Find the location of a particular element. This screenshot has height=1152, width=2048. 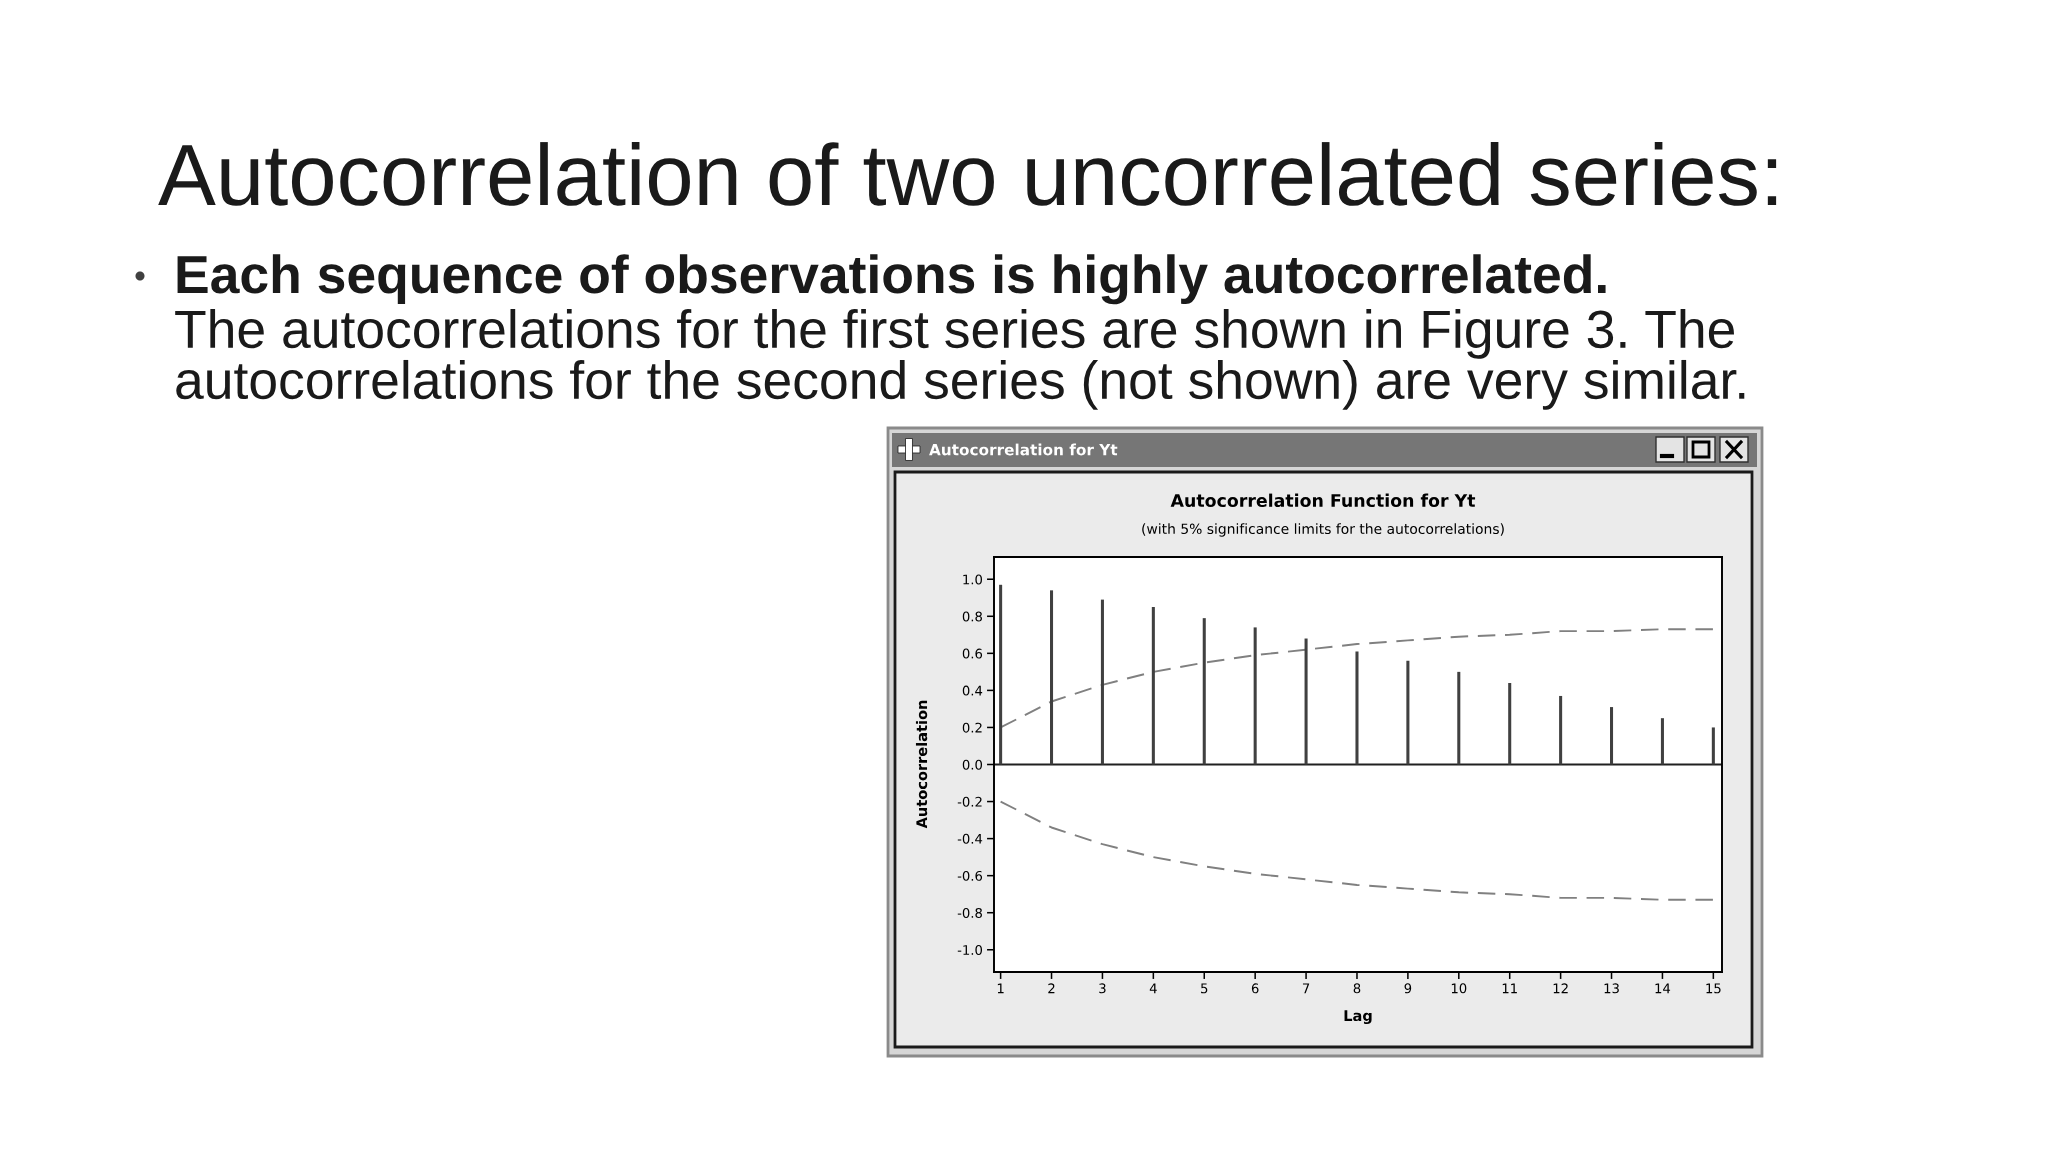

x-axis-title: Lag is located at coordinates (1358, 1017).